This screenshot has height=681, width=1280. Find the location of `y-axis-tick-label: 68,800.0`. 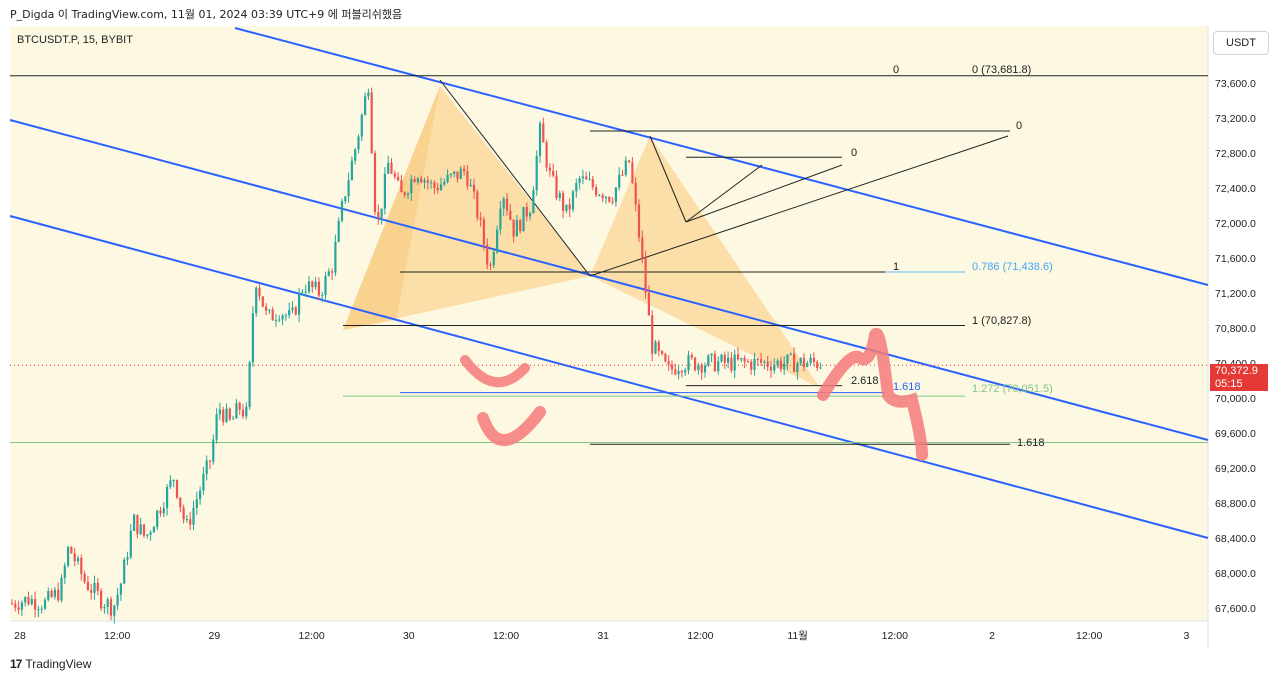

y-axis-tick-label: 68,800.0 is located at coordinates (1235, 504).